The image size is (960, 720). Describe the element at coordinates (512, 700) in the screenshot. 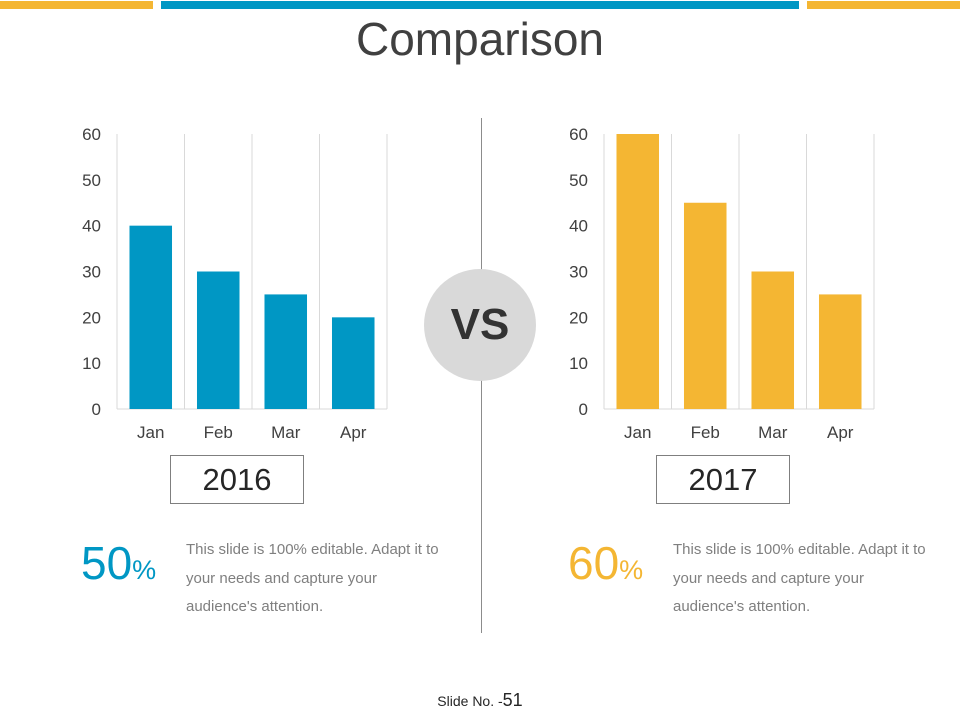

I see `slide-number-value: 51` at that location.